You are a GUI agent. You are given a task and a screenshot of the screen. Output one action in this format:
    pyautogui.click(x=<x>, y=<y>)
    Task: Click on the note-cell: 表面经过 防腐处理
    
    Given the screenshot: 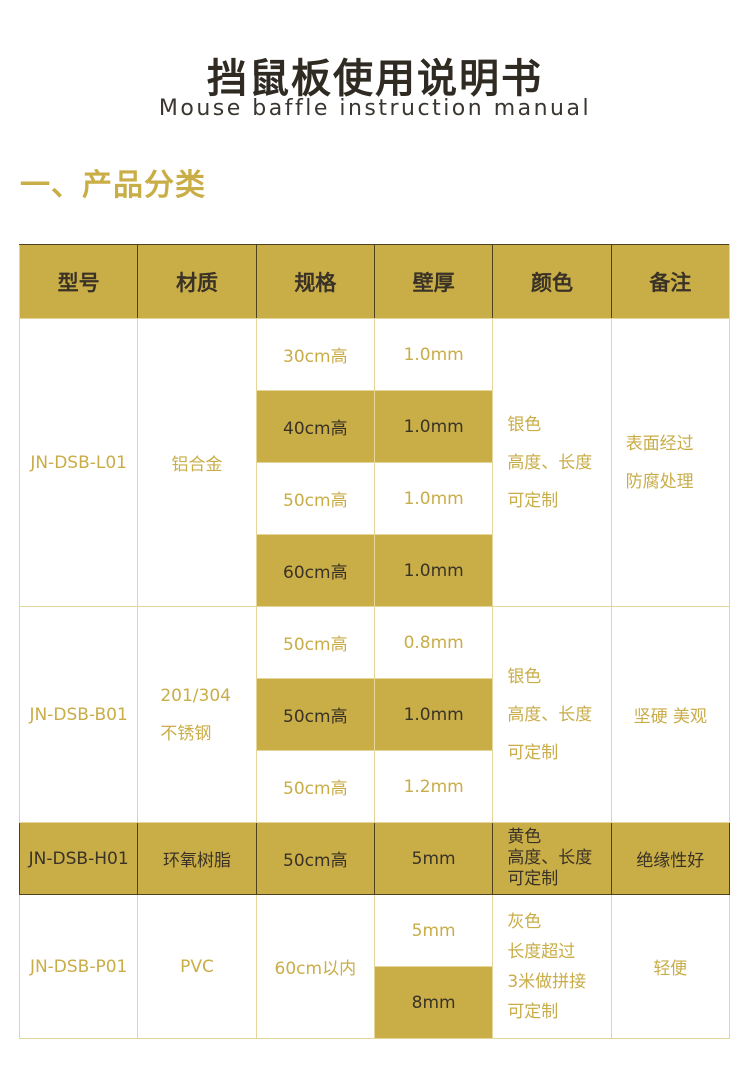 What is the action you would take?
    pyautogui.click(x=670, y=462)
    